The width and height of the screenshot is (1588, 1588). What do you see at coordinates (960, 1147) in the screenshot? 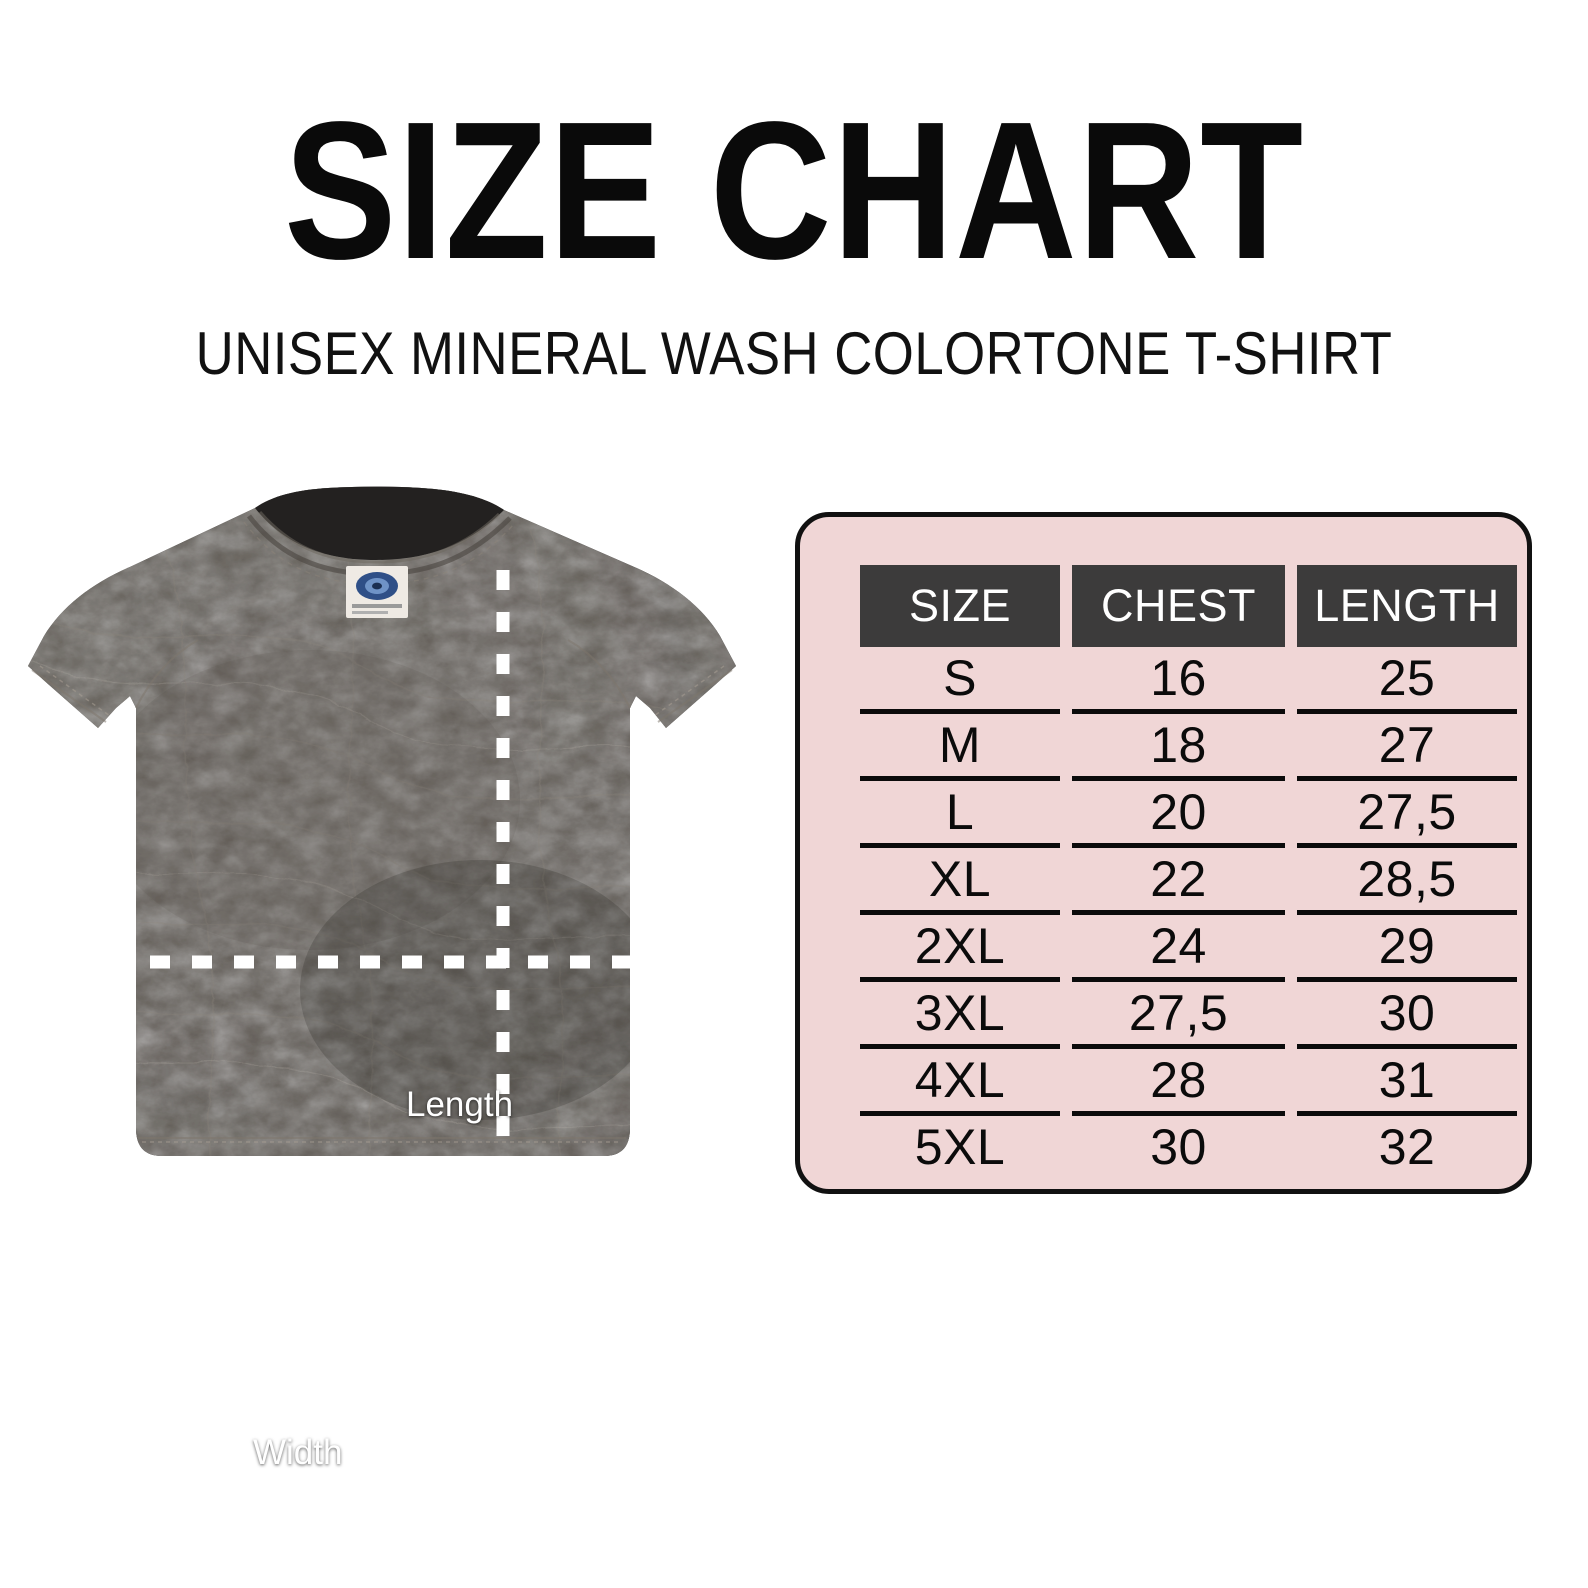
I see `cell-size: 5XL` at bounding box center [960, 1147].